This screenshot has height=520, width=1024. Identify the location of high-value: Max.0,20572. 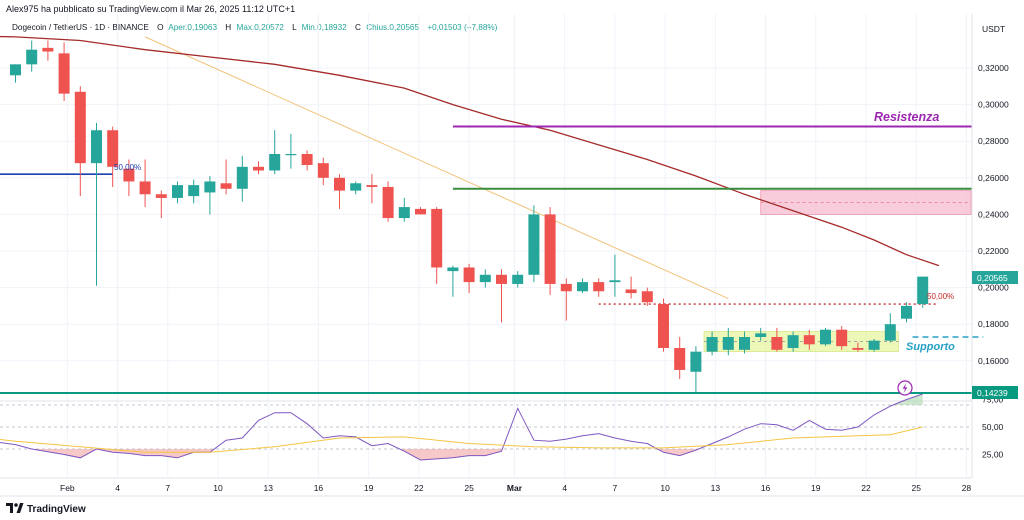
(261, 27).